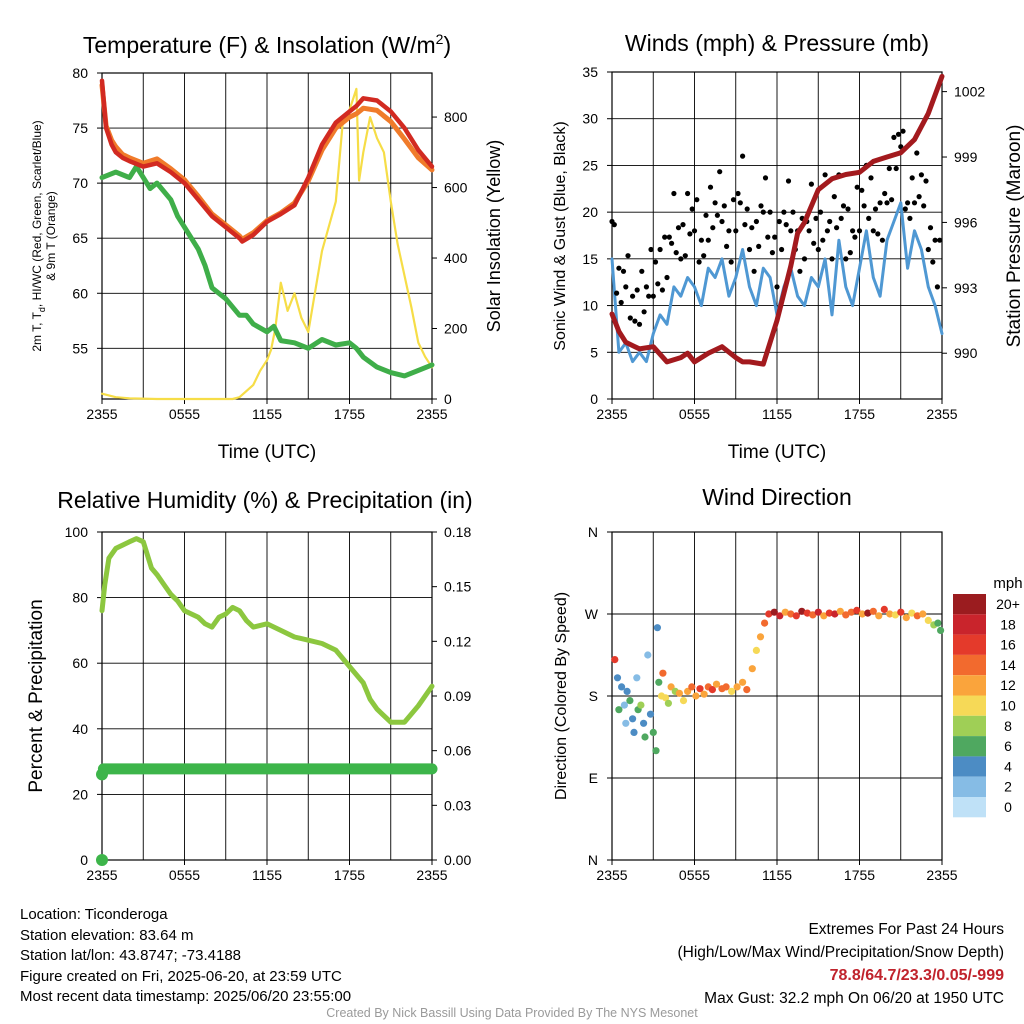 Image resolution: width=1024 pixels, height=1024 pixels. What do you see at coordinates (1014, 236) in the screenshot?
I see `wind-ylabel-right: Station Pressure (Maroon)` at bounding box center [1014, 236].